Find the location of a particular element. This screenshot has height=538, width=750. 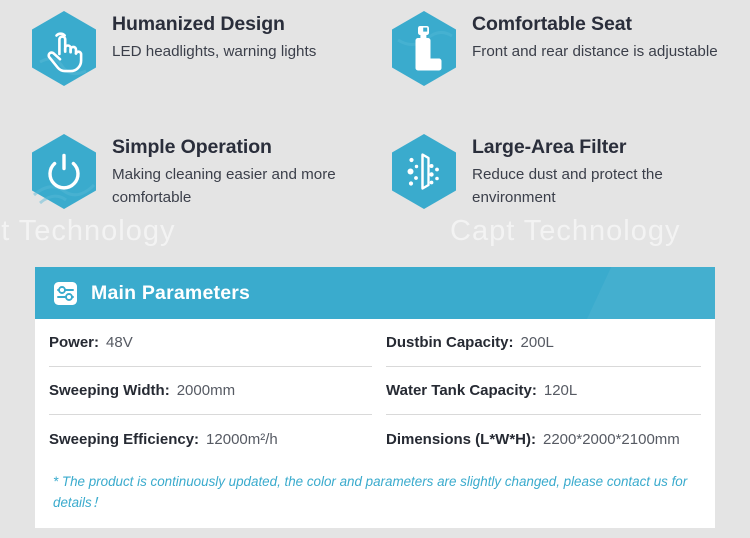

feature-description: Front and rear distance is adjustable is located at coordinates (595, 52).